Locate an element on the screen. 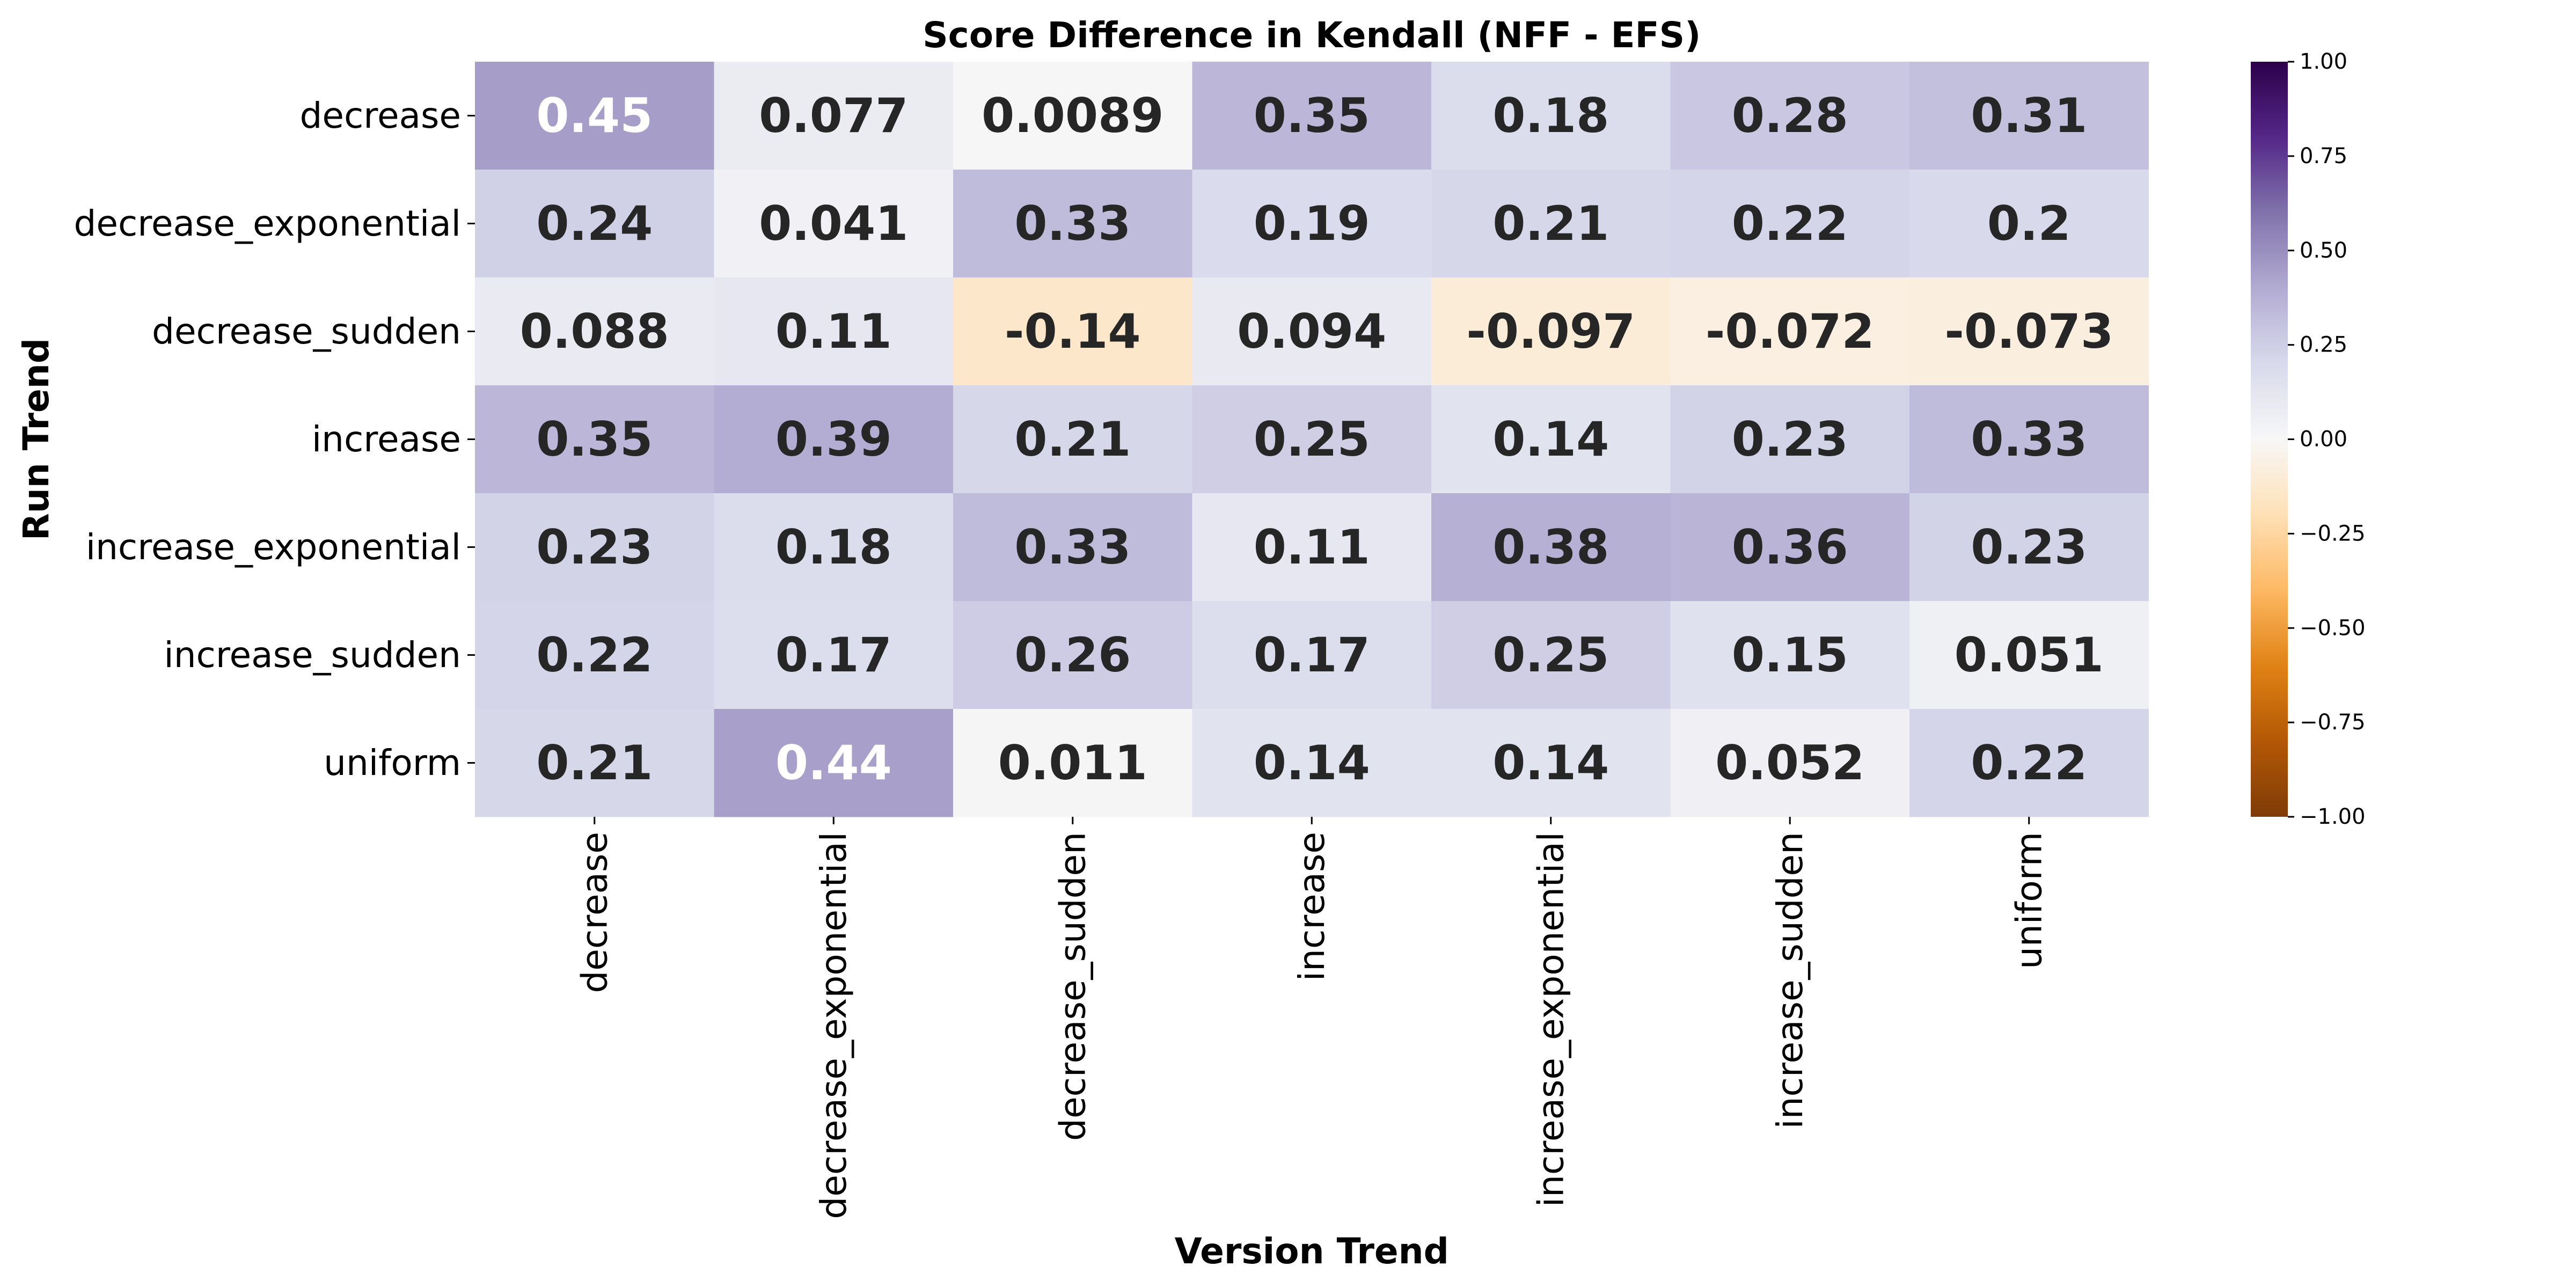 The height and width of the screenshot is (1288, 2576). cell-value-label: -0.073 is located at coordinates (2028, 331).